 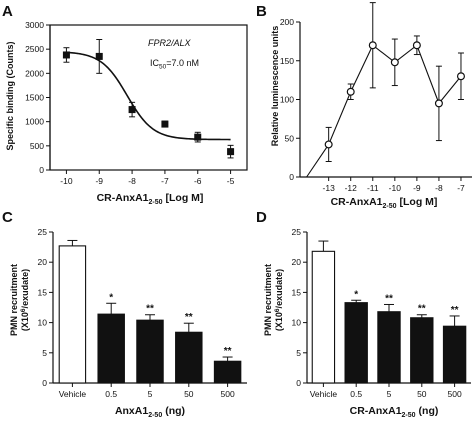 What do you see at coordinates (66, 181) in the screenshot?
I see `panel-a-x-tick-label-0: -10` at bounding box center [66, 181].